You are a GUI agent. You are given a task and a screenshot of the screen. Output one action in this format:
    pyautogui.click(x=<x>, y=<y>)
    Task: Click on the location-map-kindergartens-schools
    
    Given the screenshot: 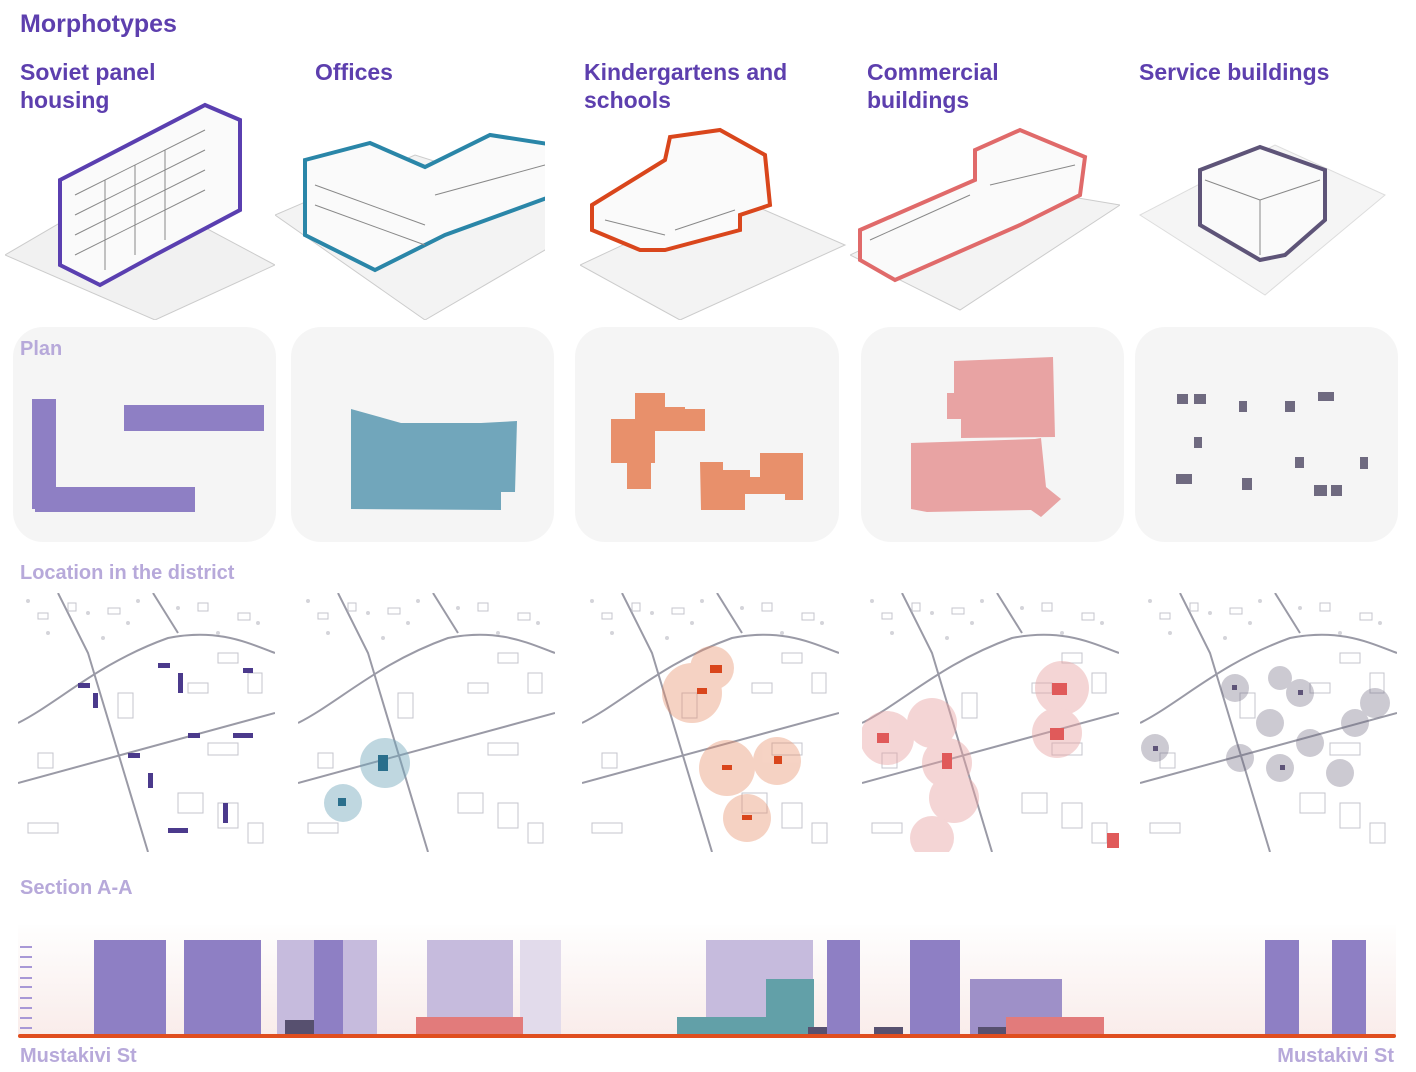 What is the action you would take?
    pyautogui.click(x=710, y=722)
    